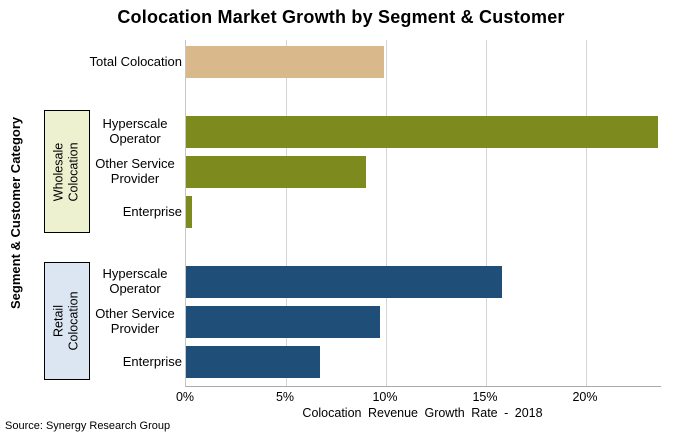 Image resolution: width=682 pixels, height=436 pixels. I want to click on category-label: Total Colocation, so click(134, 62).